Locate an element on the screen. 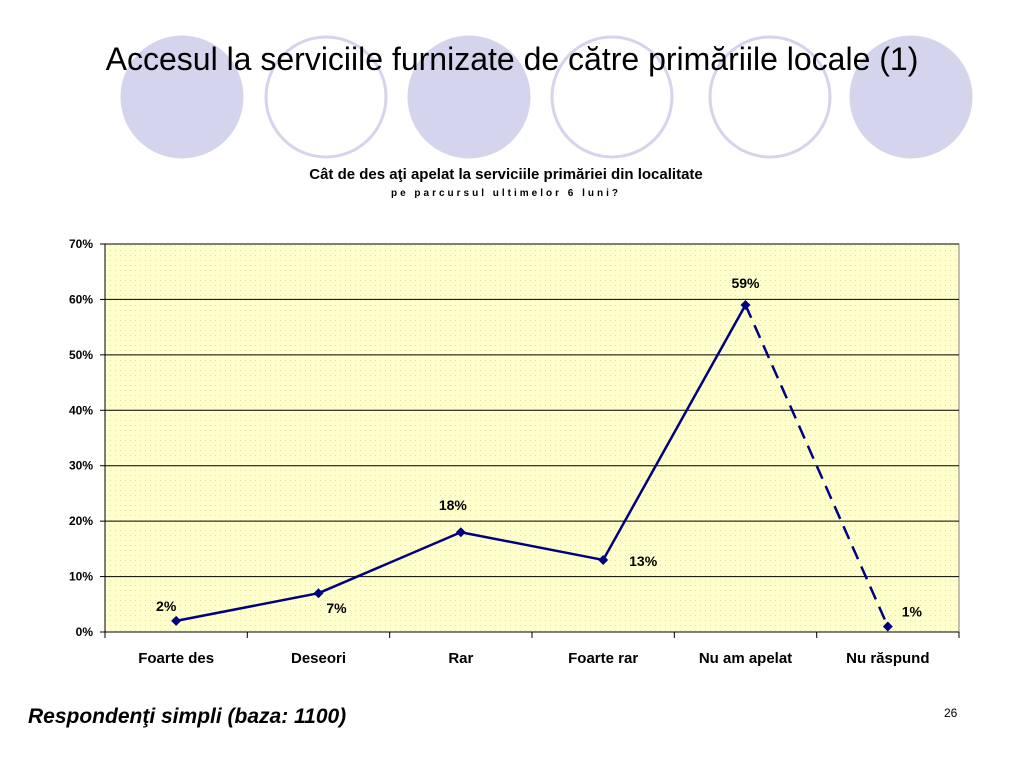  footer-note: Respondenţi simpli (baza: 1100) is located at coordinates (187, 716).